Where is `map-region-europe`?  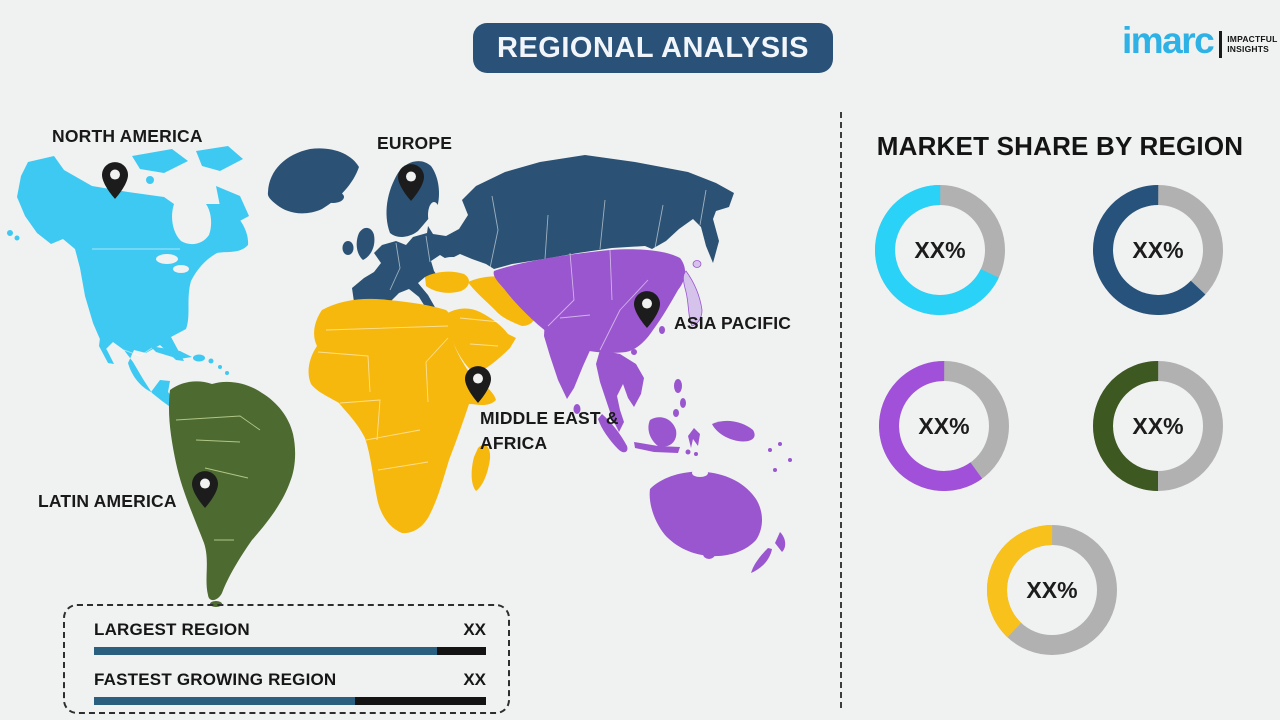
map-region-europe is located at coordinates (500, 230).